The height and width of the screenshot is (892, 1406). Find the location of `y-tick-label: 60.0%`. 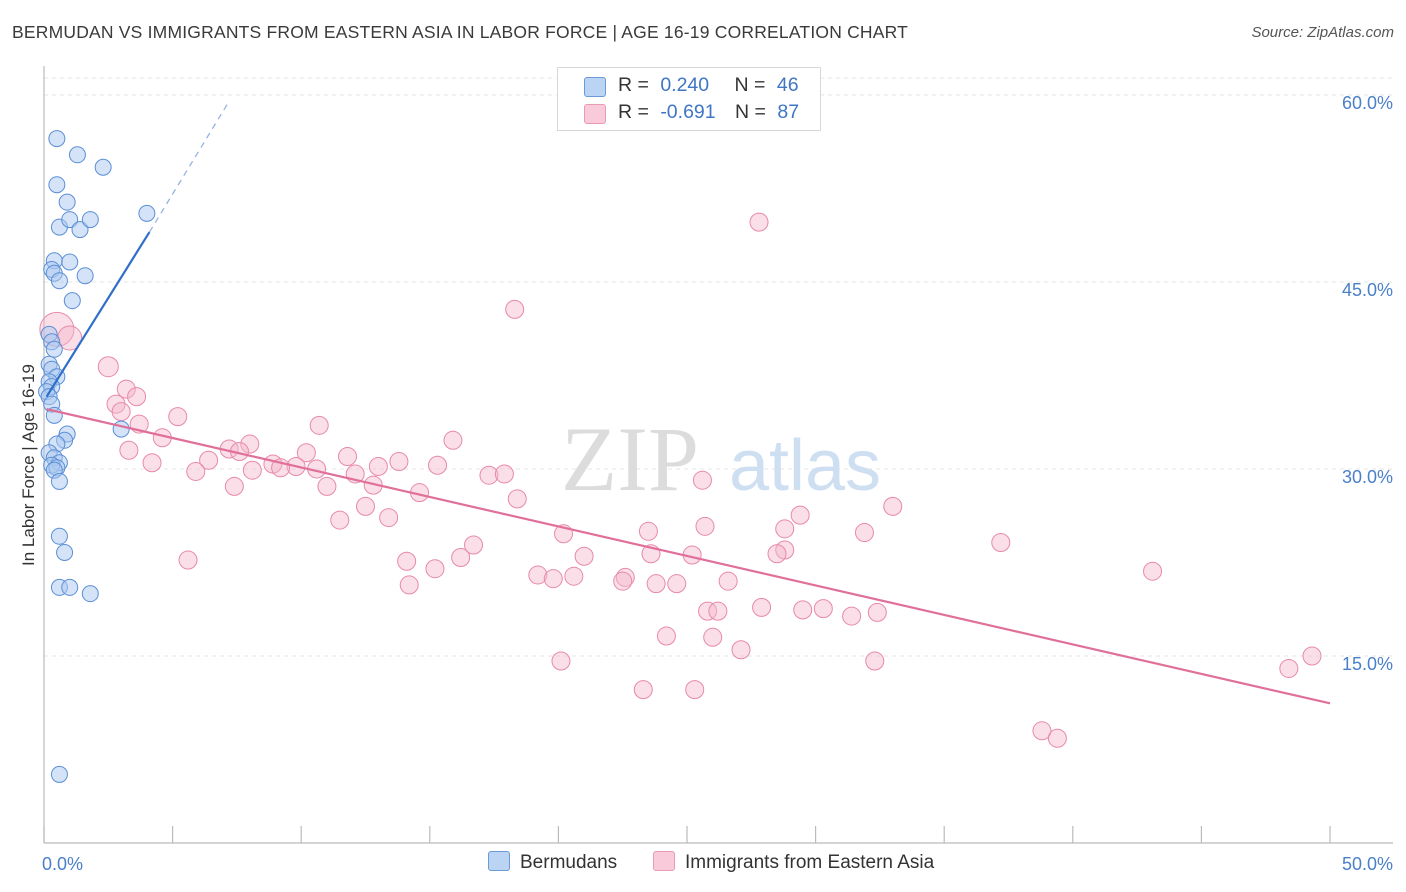

y-tick-label: 60.0% is located at coordinates (1367, 103).